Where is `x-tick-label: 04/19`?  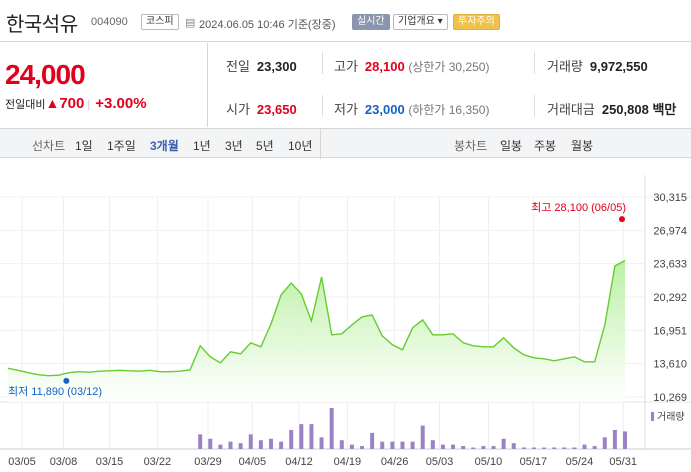
x-tick-label: 04/19 is located at coordinates (348, 462).